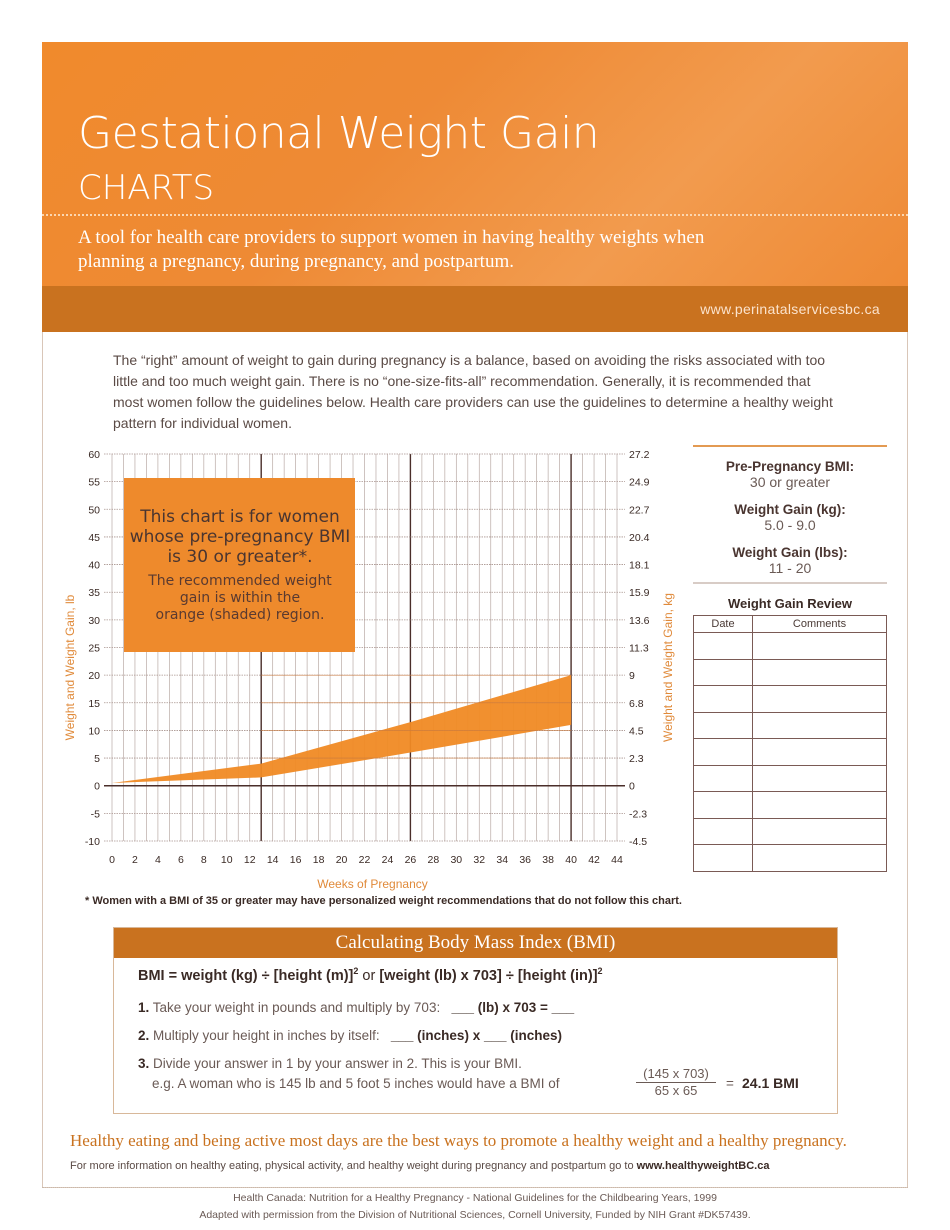 The height and width of the screenshot is (1230, 950). I want to click on x-tick-label: 6, so click(181, 860).